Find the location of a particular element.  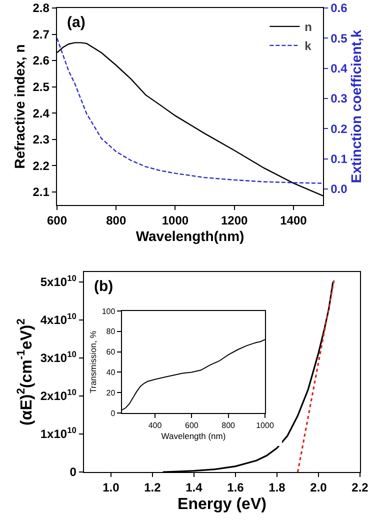

y-tick-label: 60 is located at coordinates (111, 352).